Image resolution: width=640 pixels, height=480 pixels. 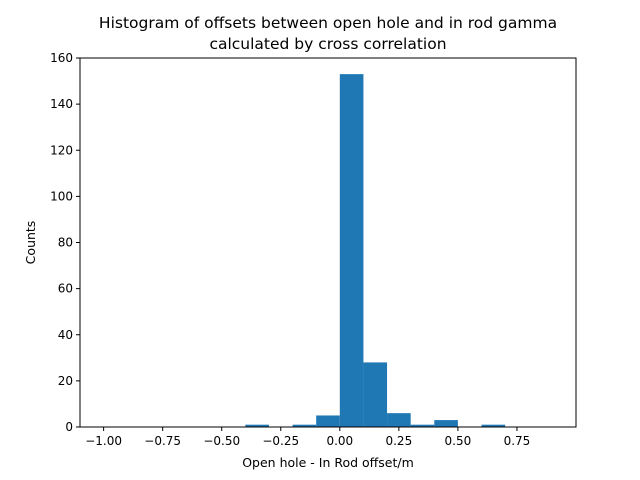 What do you see at coordinates (103, 441) in the screenshot?
I see `x-tick-label: −1.00` at bounding box center [103, 441].